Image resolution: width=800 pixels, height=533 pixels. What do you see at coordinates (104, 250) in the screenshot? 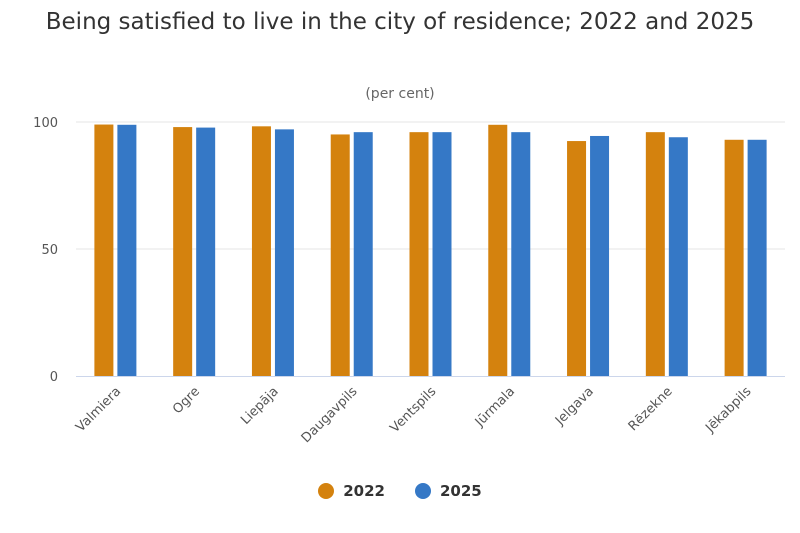
I see `bar-2022-Valmiera` at bounding box center [104, 250].